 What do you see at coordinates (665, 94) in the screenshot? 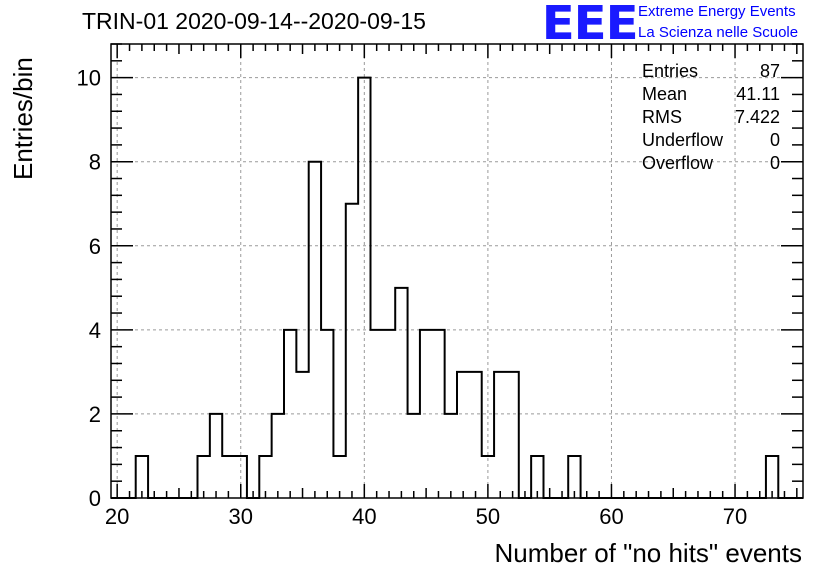
I see `stat-label: Mean` at bounding box center [665, 94].